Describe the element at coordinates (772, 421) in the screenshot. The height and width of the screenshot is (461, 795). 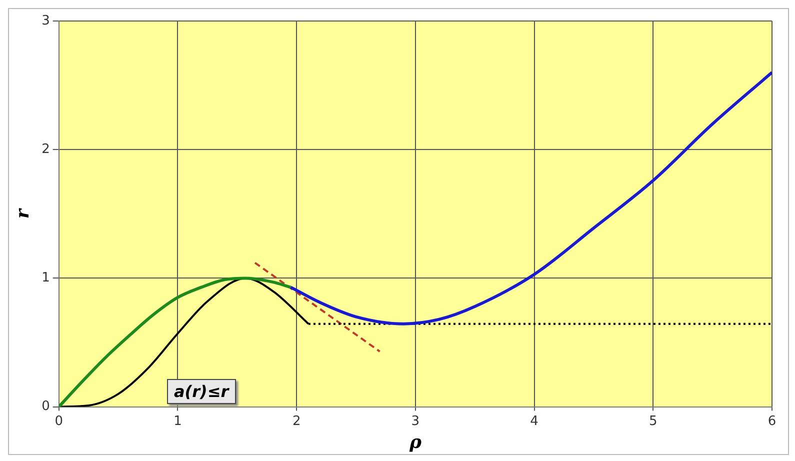
I see `x-tick-label: 6` at that location.